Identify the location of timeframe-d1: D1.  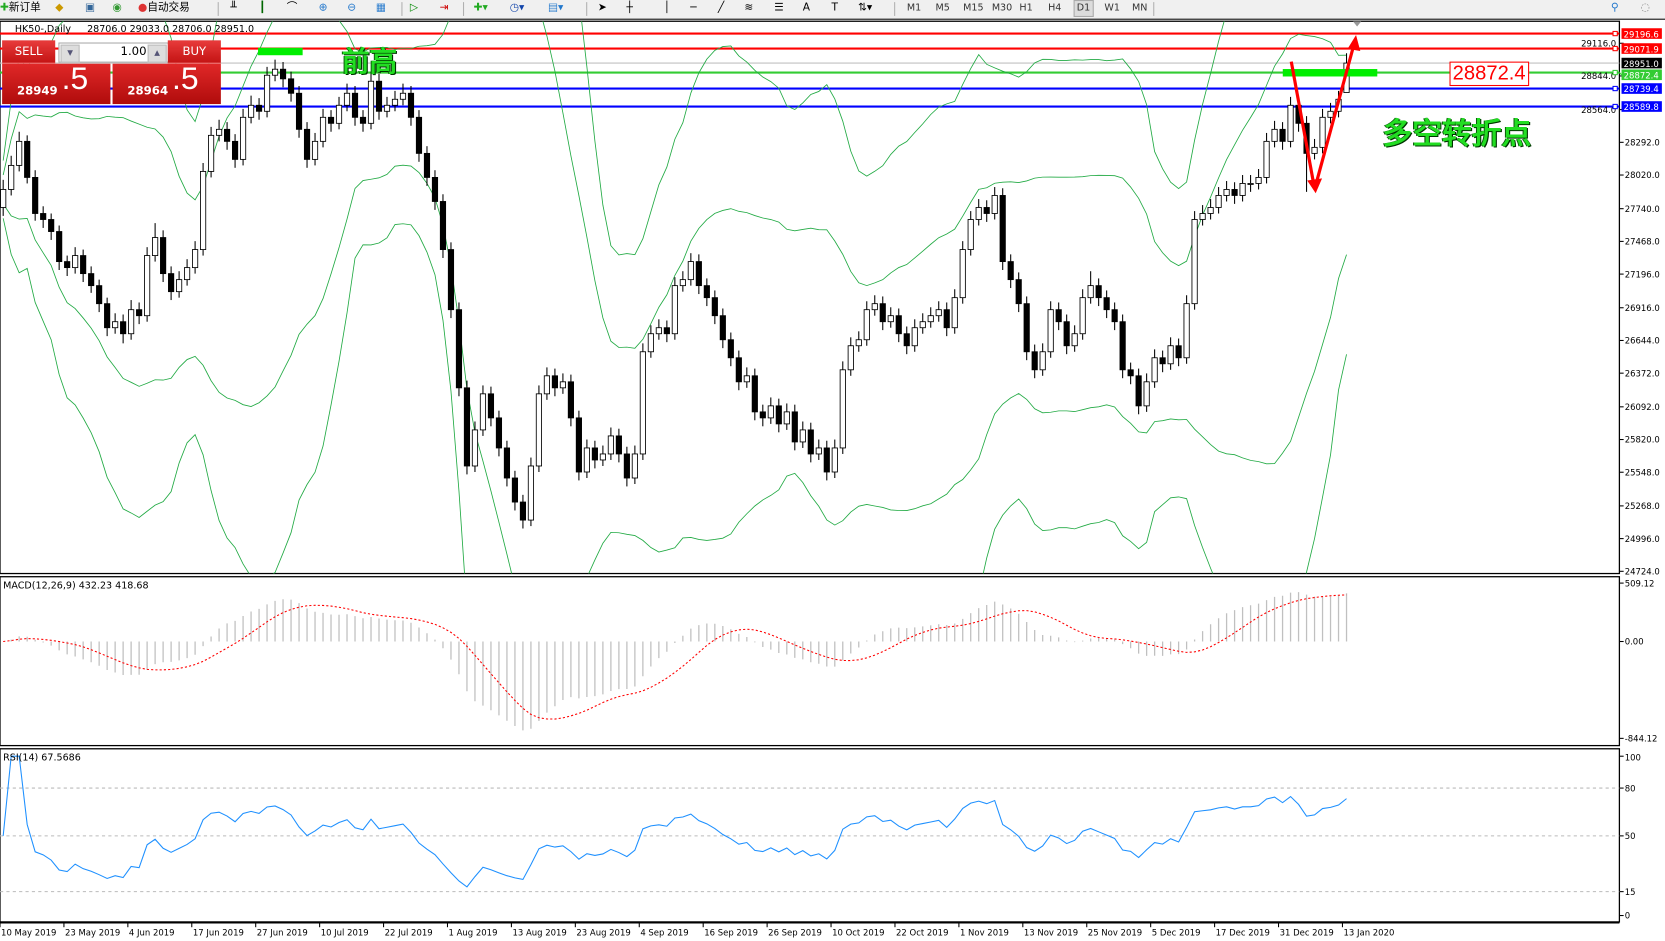
(1083, 8).